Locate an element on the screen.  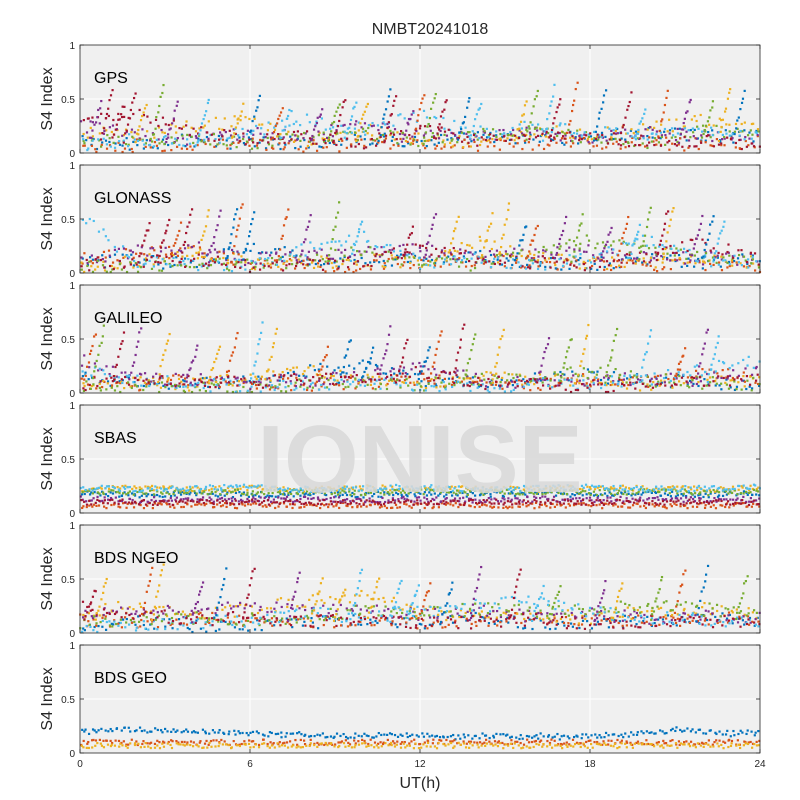
y-tick-label: 1 is located at coordinates (72, 46).